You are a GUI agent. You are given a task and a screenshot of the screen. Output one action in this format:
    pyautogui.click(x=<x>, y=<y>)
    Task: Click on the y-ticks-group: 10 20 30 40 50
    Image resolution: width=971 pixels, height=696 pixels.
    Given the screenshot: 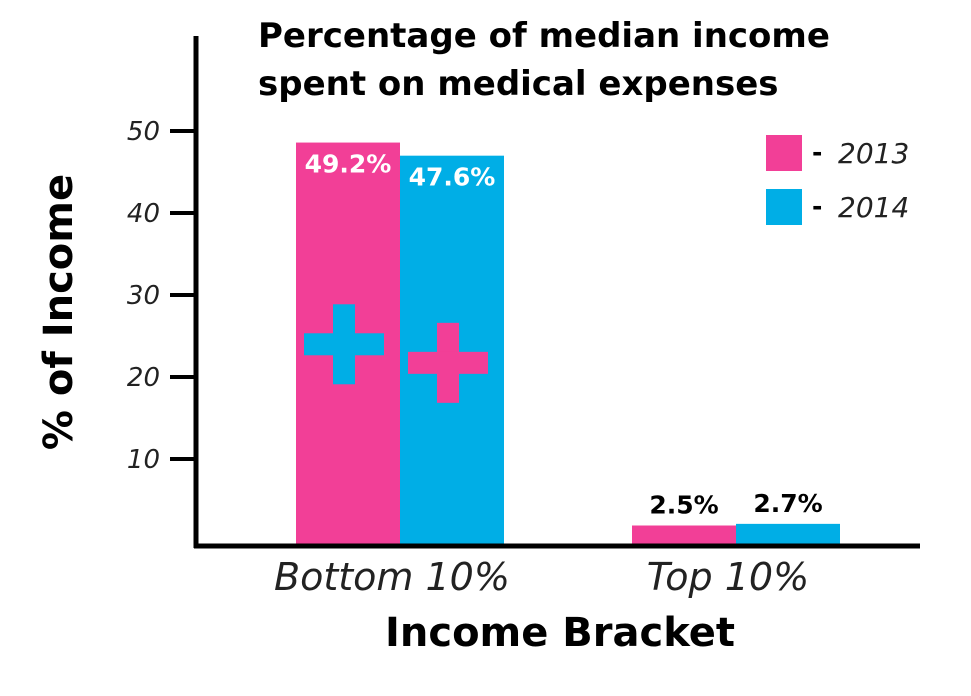 What is the action you would take?
    pyautogui.click(x=160, y=296)
    